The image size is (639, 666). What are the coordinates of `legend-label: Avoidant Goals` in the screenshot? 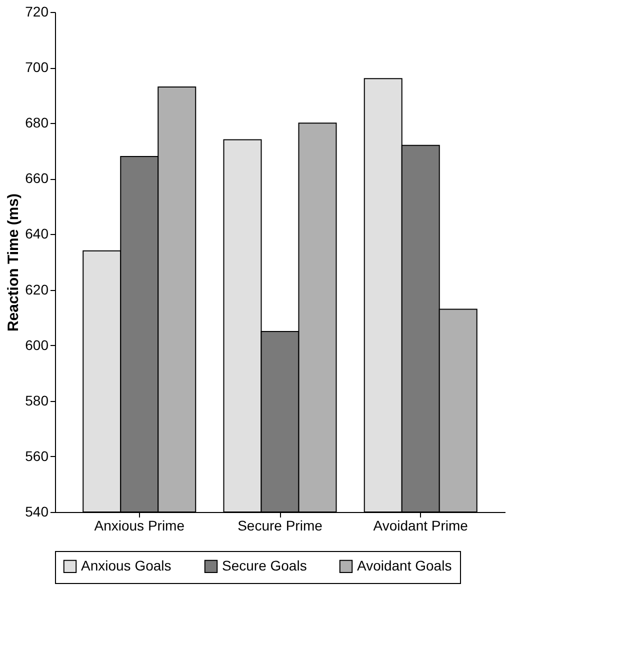 It's located at (404, 565).